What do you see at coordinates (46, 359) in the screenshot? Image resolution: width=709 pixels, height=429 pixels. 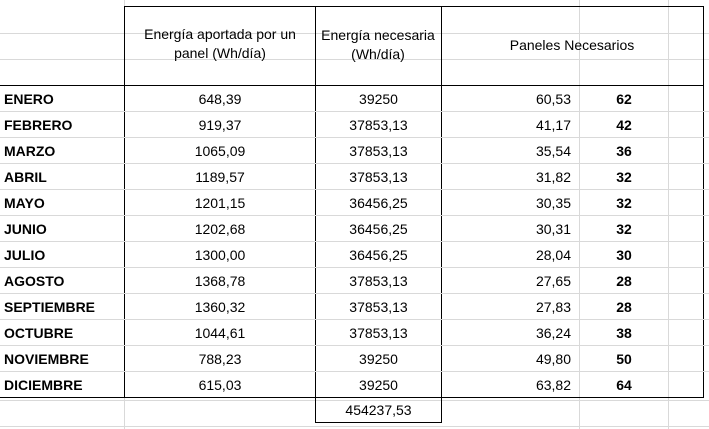 I see `month-cell: NOVIEMBRE` at bounding box center [46, 359].